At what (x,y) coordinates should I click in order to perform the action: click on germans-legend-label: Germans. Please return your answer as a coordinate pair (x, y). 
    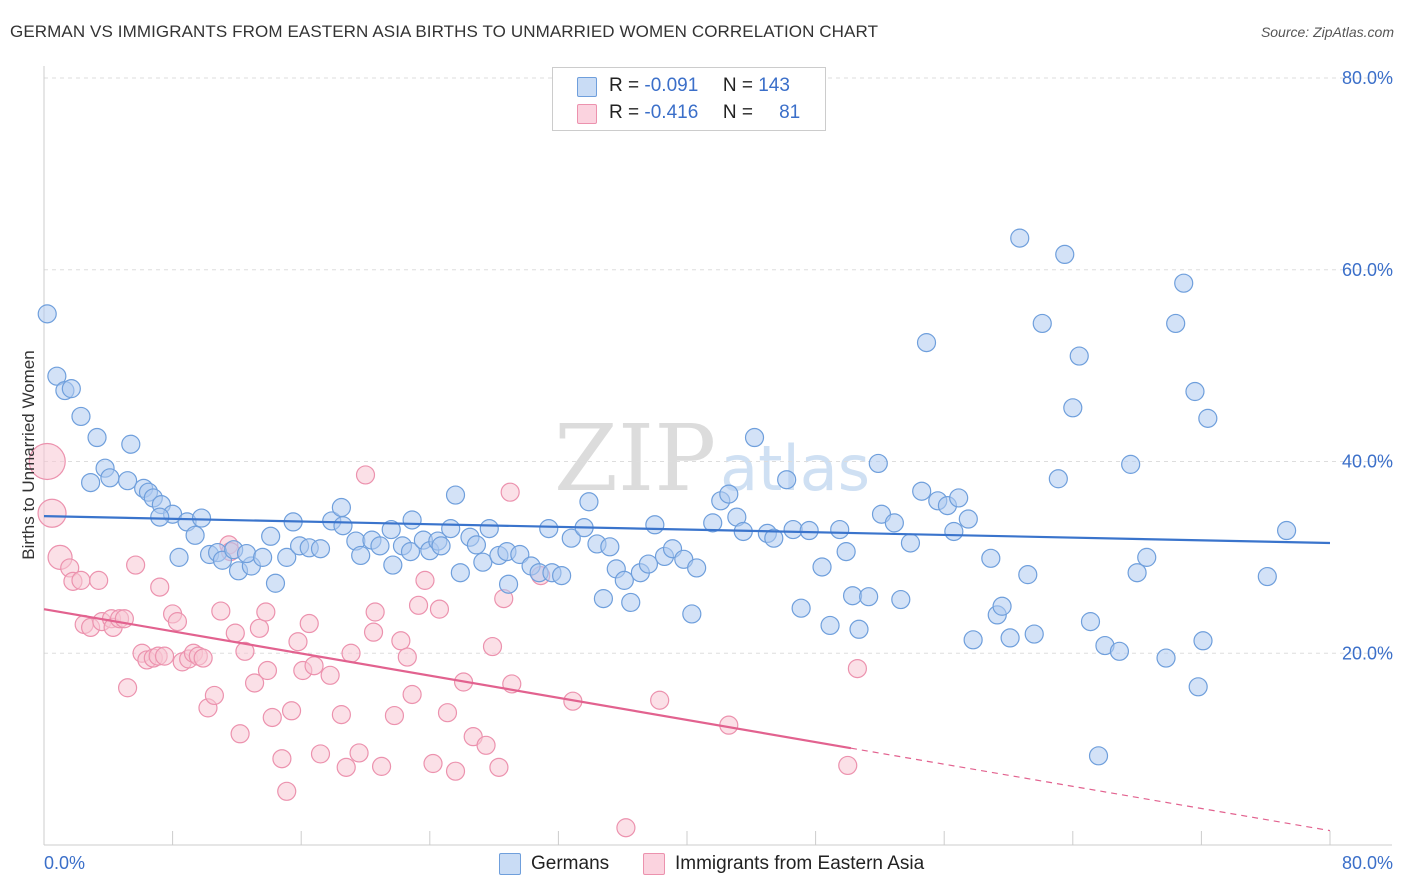
    Looking at the image, I should click on (570, 863).